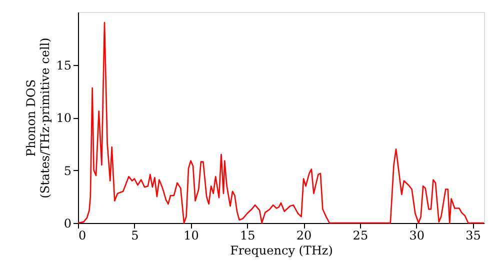  Describe the element at coordinates (38, 118) in the screenshot. I see `y-axis-title: Phonon DOS (States/THz·primitive cell)` at that location.